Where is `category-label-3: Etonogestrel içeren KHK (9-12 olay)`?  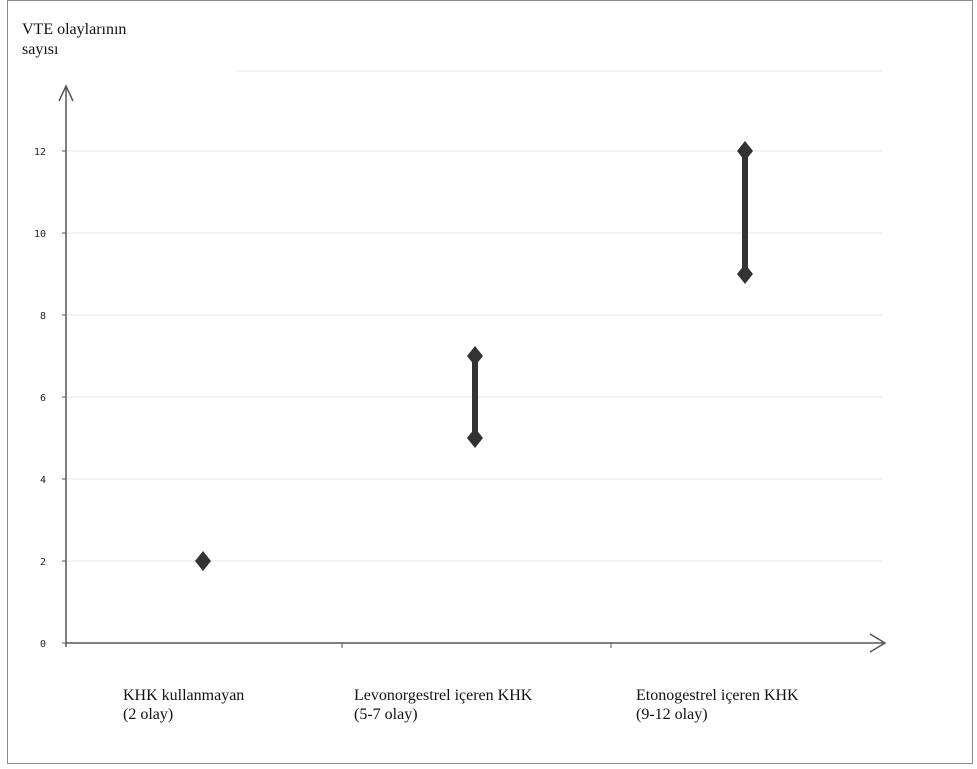 category-label-3: Etonogestrel içeren KHK (9-12 olay) is located at coordinates (717, 705).